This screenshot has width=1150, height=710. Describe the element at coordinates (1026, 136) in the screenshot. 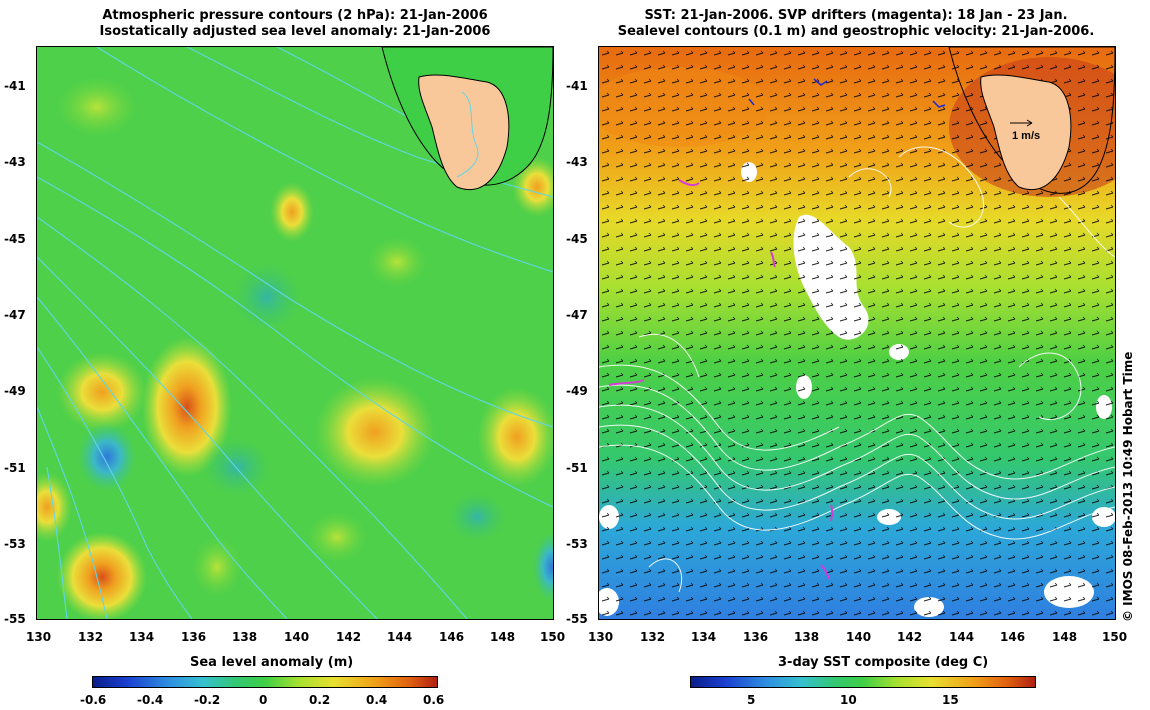

I see `scale-arrow-label: 1 m/s` at that location.